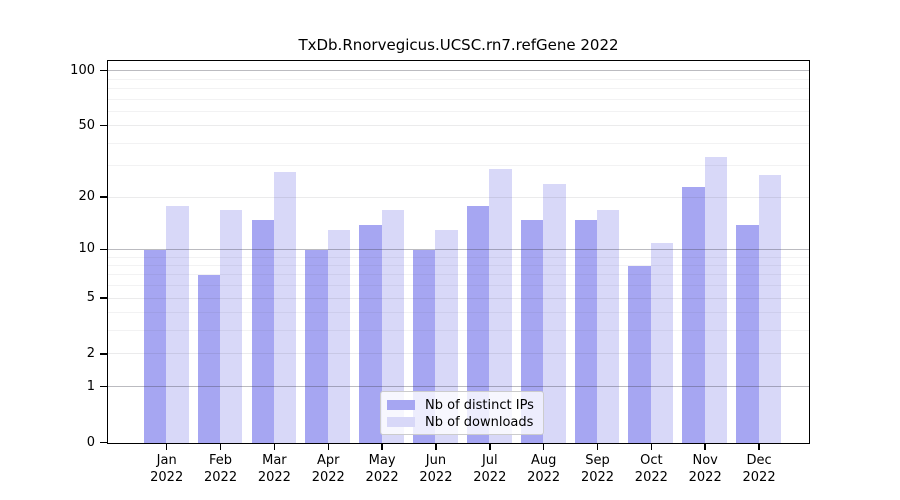  Describe the element at coordinates (90, 442) in the screenshot. I see `y-tick-label-0: 0` at that location.